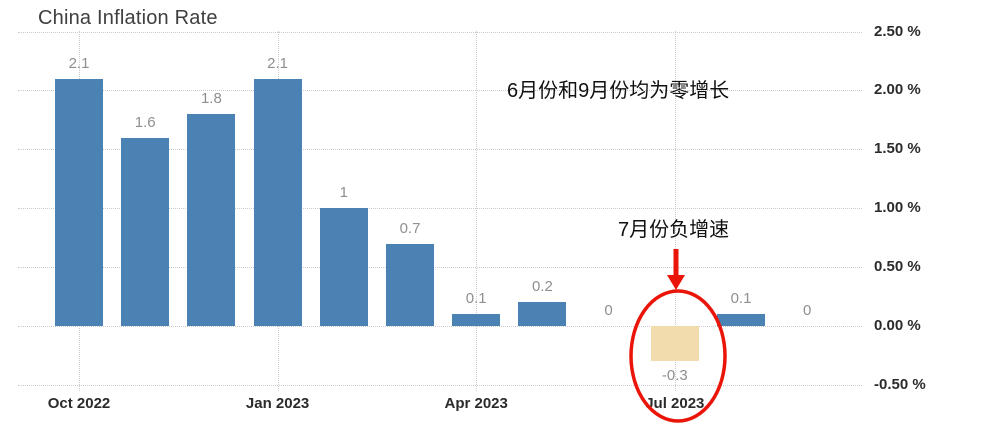  What do you see at coordinates (476, 403) in the screenshot?
I see `x-axis-label: Apr 2023` at bounding box center [476, 403].